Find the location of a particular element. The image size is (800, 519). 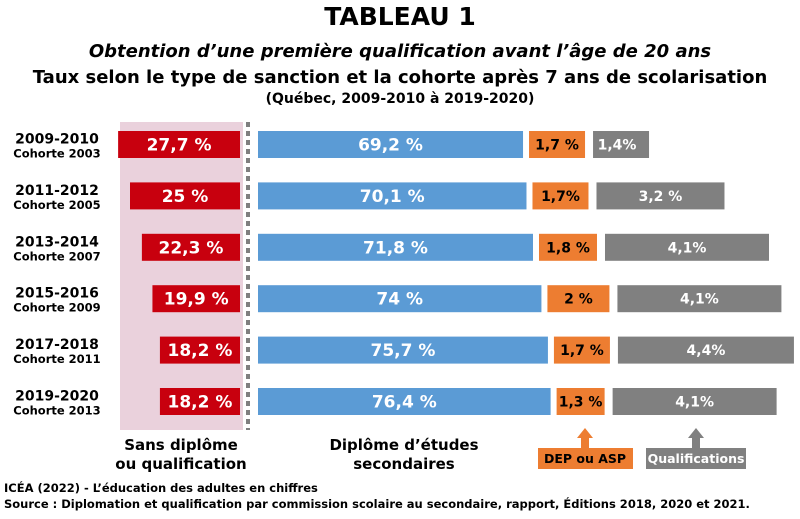

chart-subtitle-period: (Québec, 2009-2010 à 2019-2020) is located at coordinates (400, 99).